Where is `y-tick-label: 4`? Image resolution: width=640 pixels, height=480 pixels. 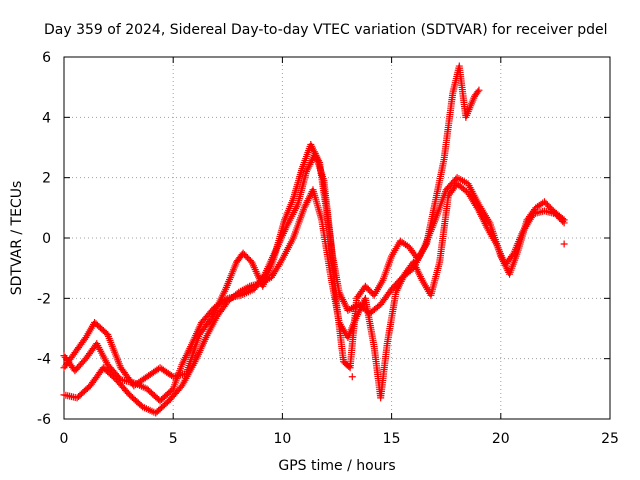 y-tick-label: 4 is located at coordinates (46, 118).